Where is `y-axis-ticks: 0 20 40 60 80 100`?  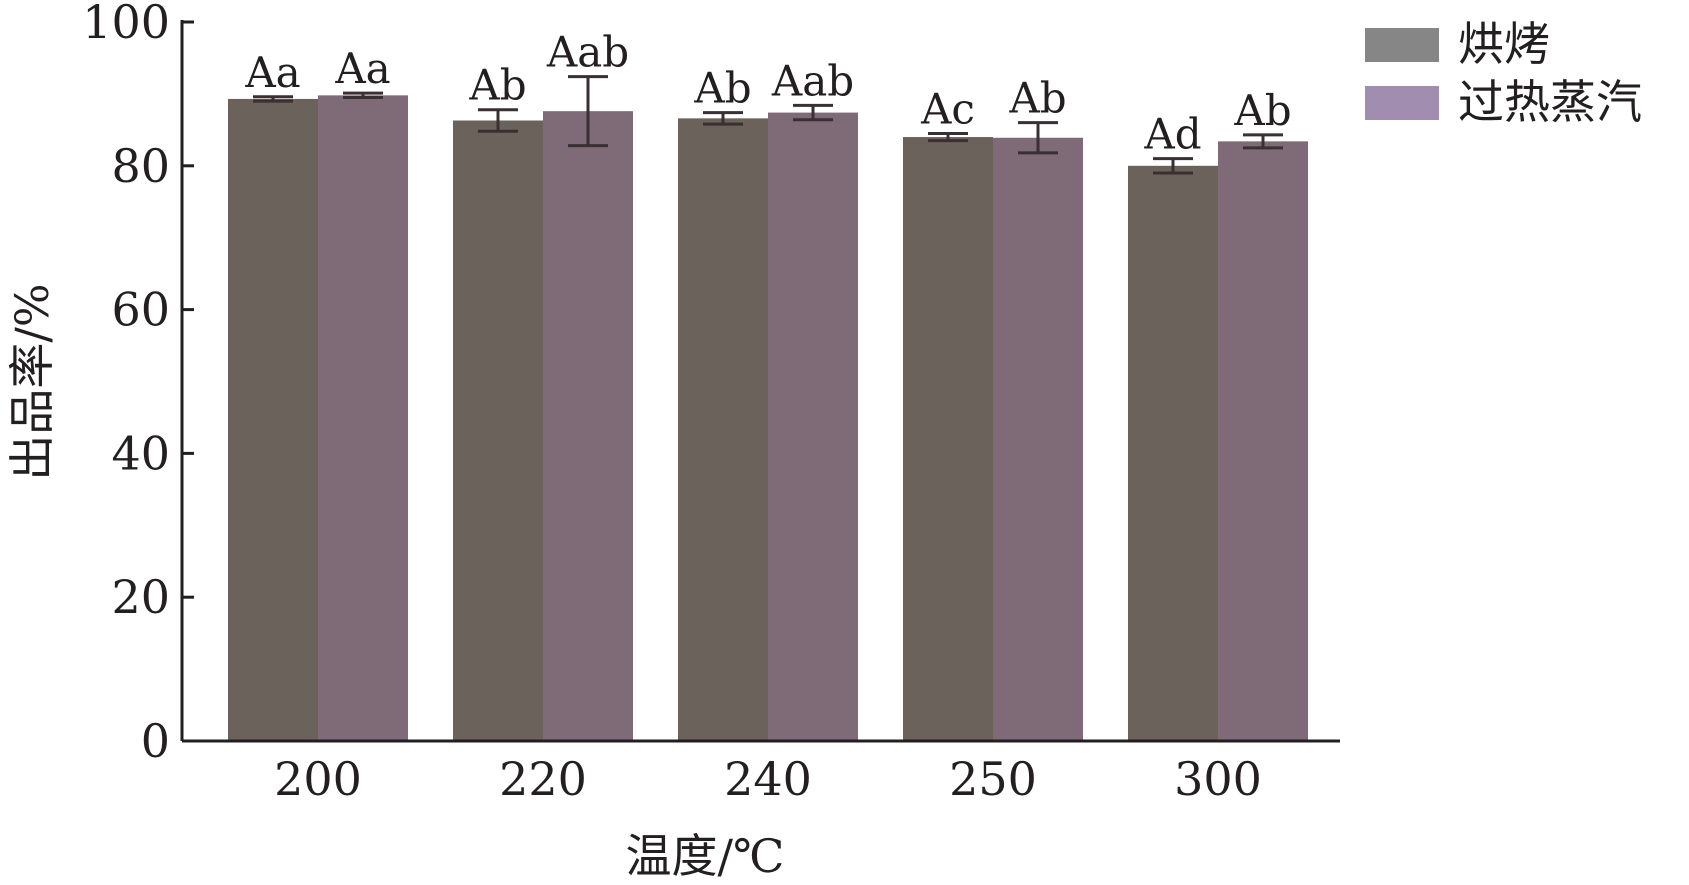 y-axis-ticks: 0 20 40 60 80 100 is located at coordinates (138, 384).